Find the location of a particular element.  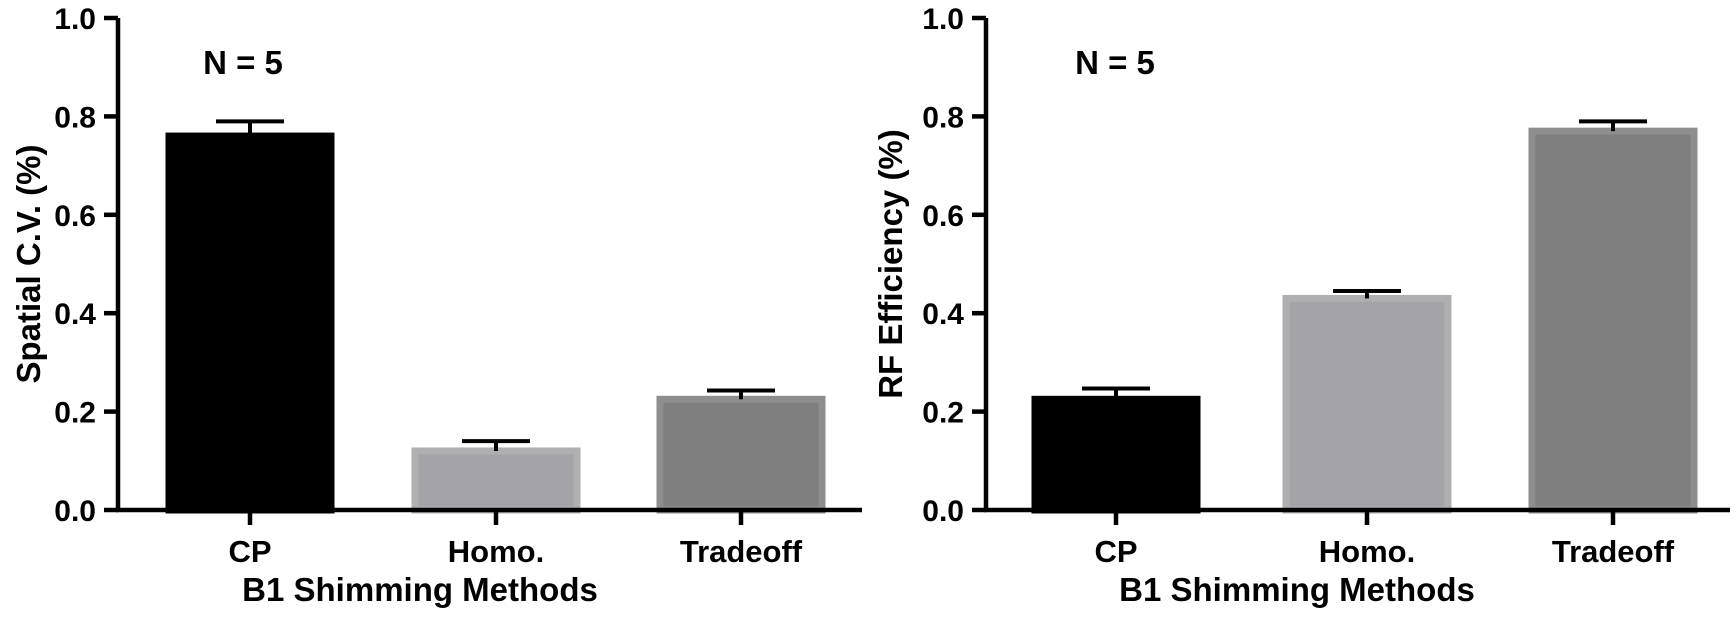

y-axis-title: RF Efficiency (%) is located at coordinates (890, 264).